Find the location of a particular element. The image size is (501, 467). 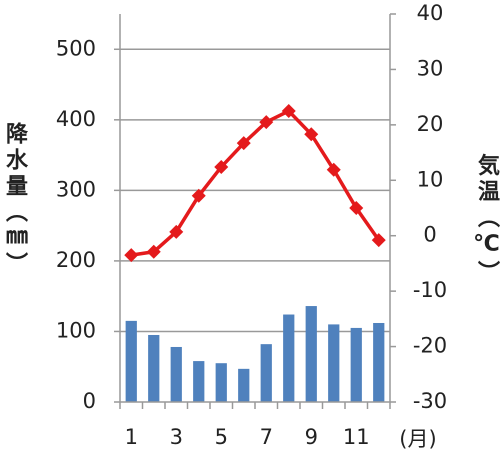

y-axis-label: 降水量（㎜） is located at coordinates (15, 200).